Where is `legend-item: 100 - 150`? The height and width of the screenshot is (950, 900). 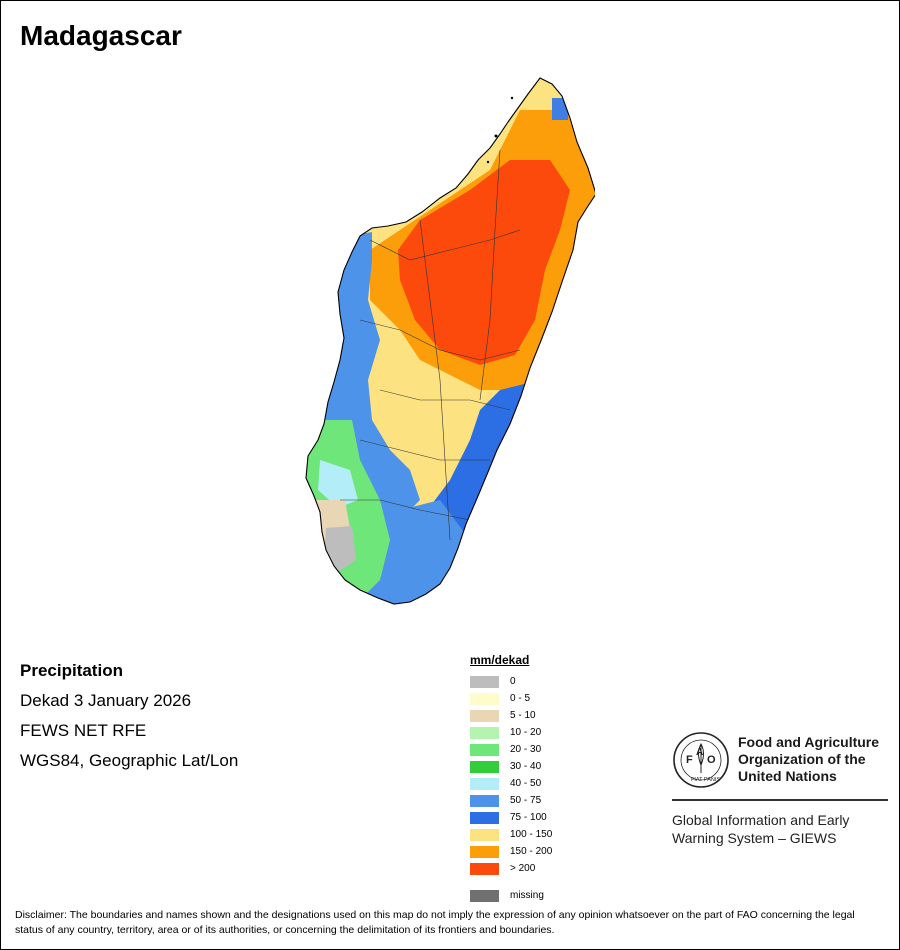 legend-item: 100 - 150 is located at coordinates (511, 834).